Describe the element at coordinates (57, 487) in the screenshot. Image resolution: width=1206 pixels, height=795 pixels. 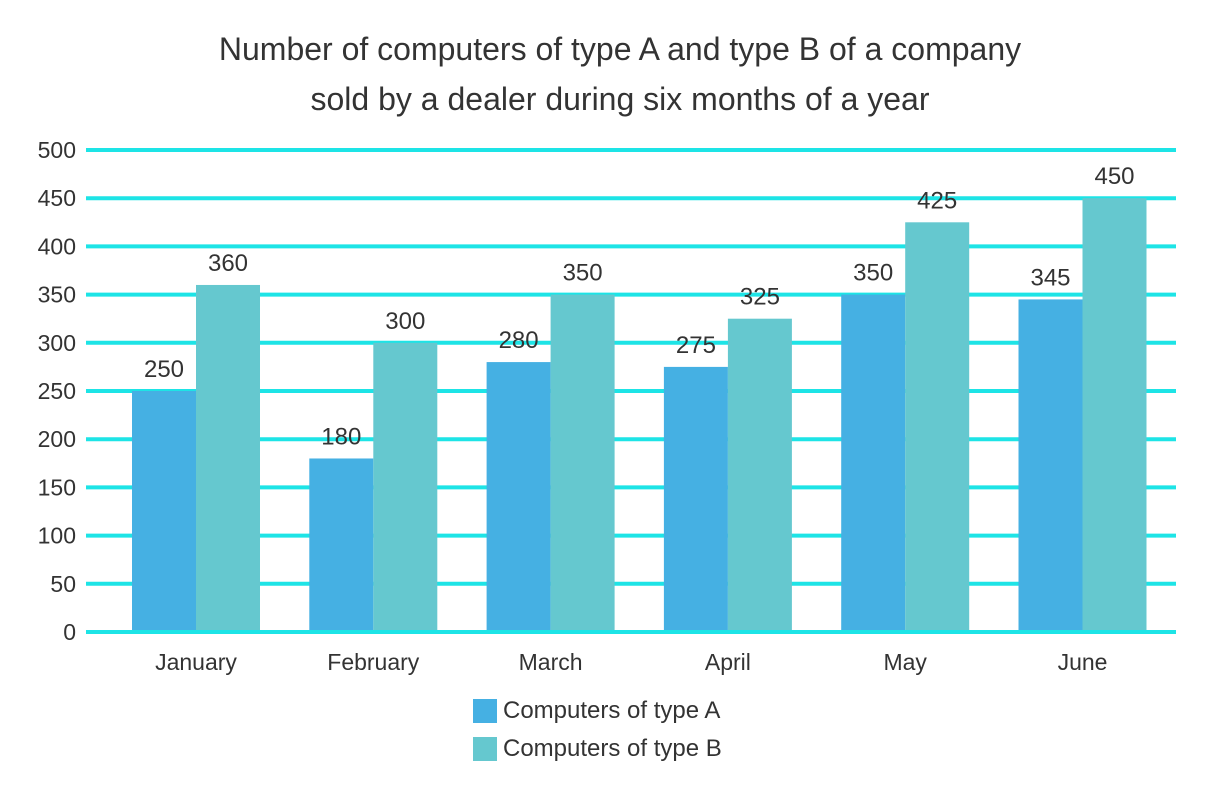
I see `y-tick-label: 150` at that location.